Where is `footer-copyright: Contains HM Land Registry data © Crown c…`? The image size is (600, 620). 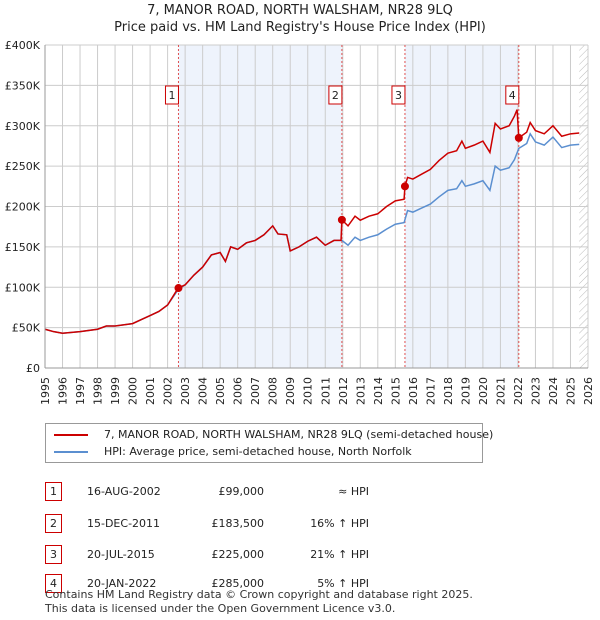
footer-copyright: Contains HM Land Registry data © Crown c… is located at coordinates (259, 594).